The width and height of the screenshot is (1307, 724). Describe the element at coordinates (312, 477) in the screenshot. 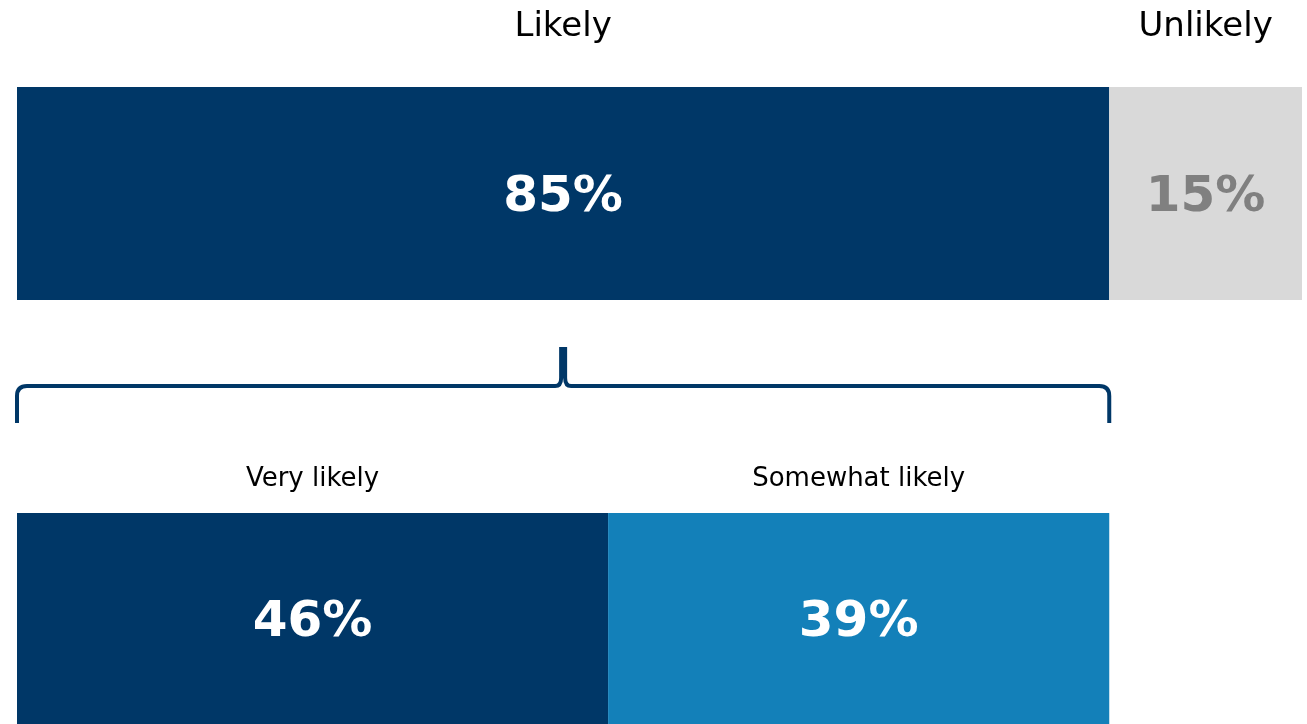

I see `series-label: Very likely` at that location.